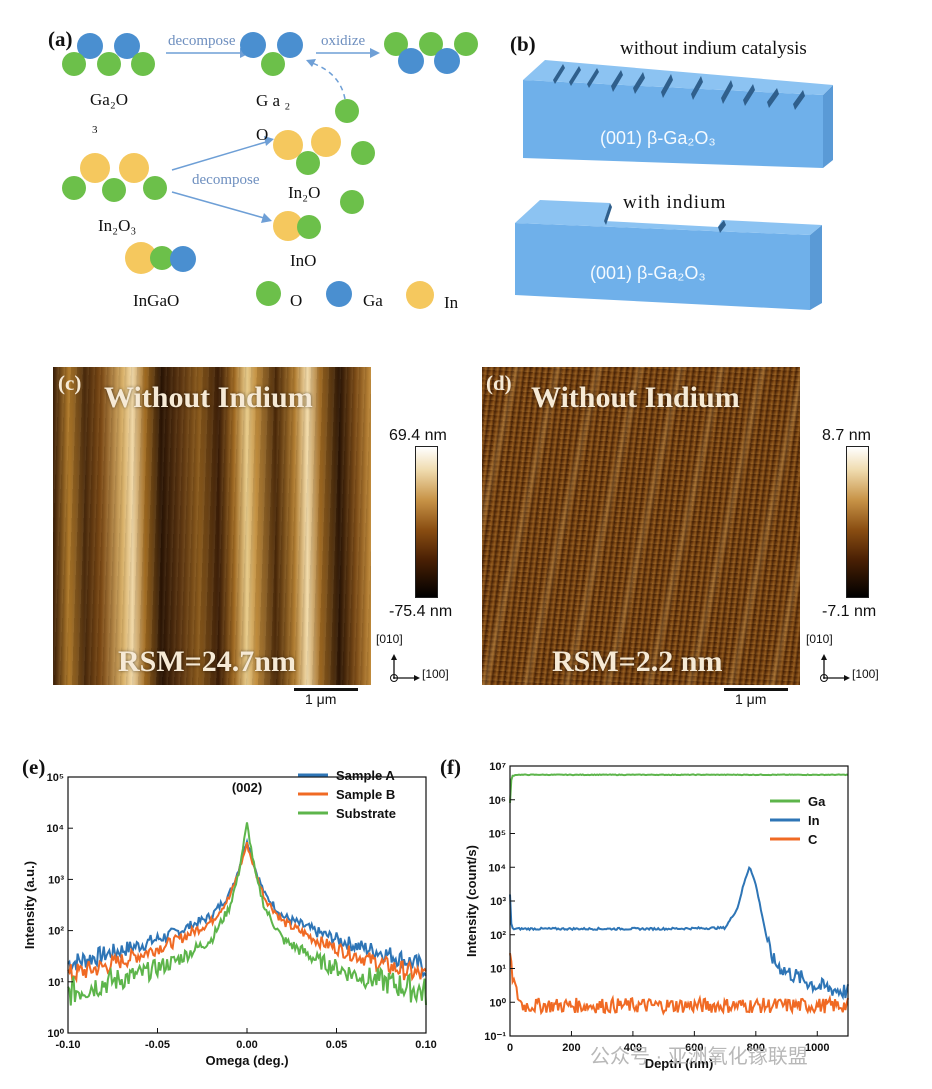 The width and height of the screenshot is (932, 1089). Describe the element at coordinates (212, 526) in the screenshot. I see `afm-image-without-indium` at that location.